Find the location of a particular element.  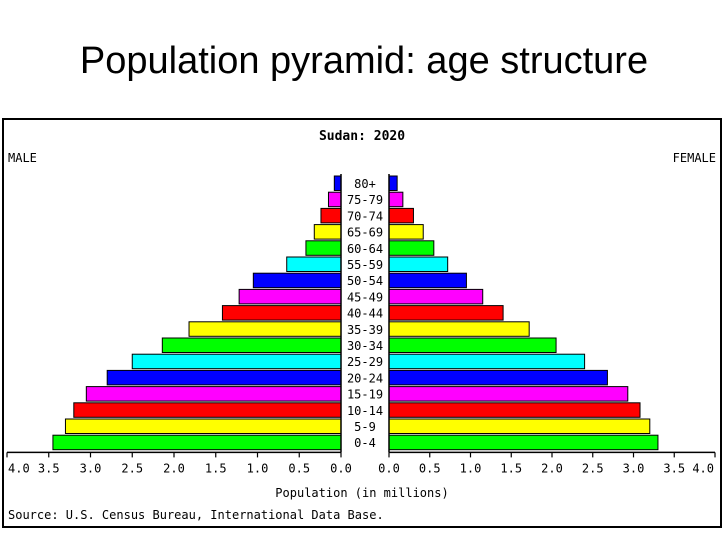

age-label: 5-9 is located at coordinates (365, 427).